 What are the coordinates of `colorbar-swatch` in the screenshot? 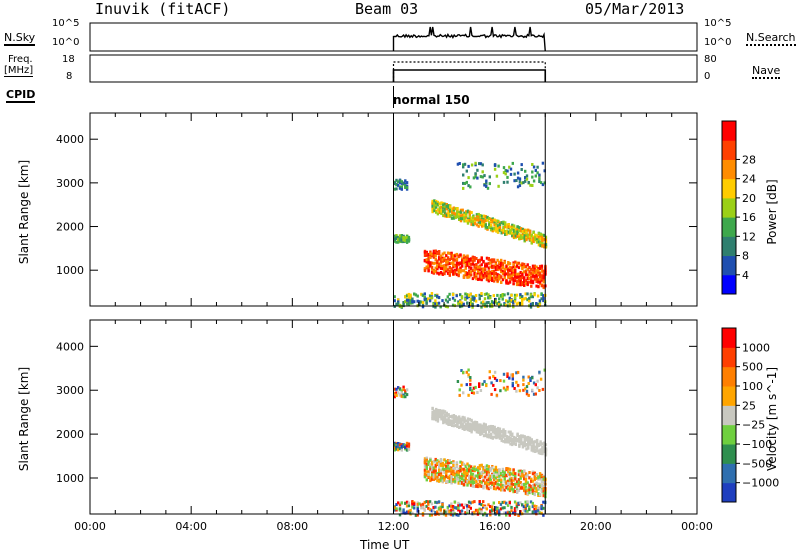 It's located at (729, 357).